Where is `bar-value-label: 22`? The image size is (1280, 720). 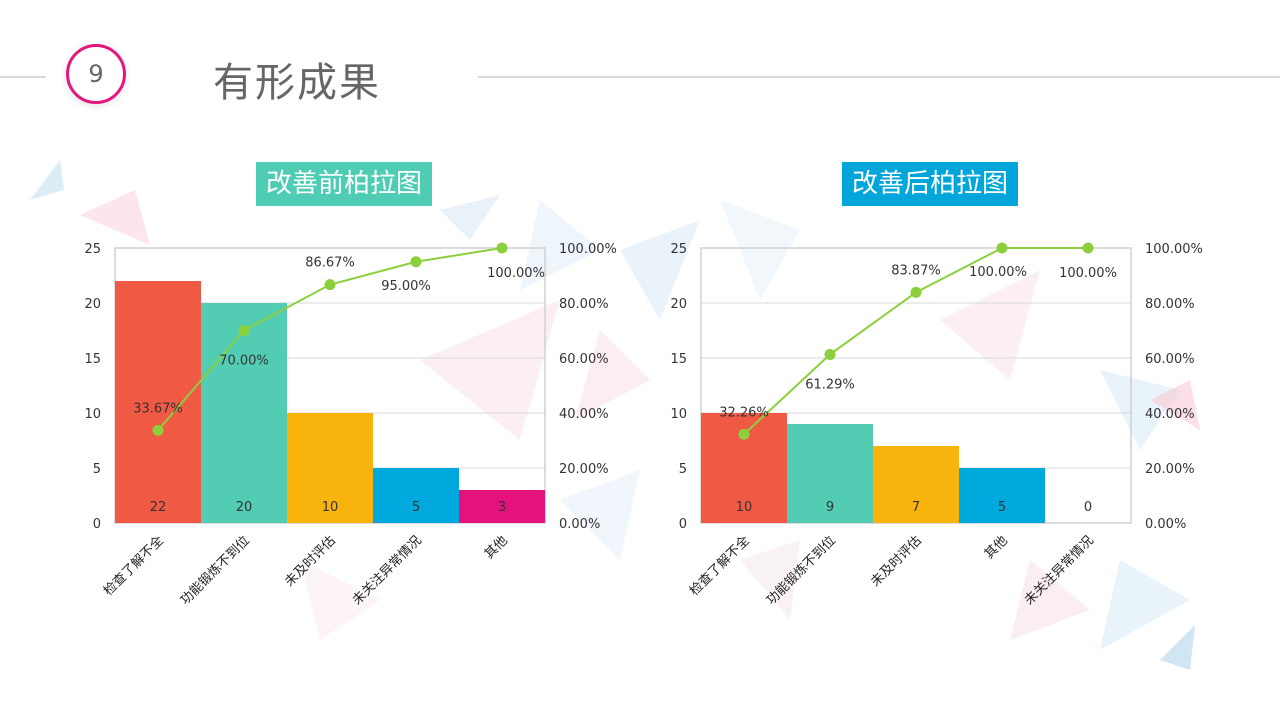 bar-value-label: 22 is located at coordinates (158, 507).